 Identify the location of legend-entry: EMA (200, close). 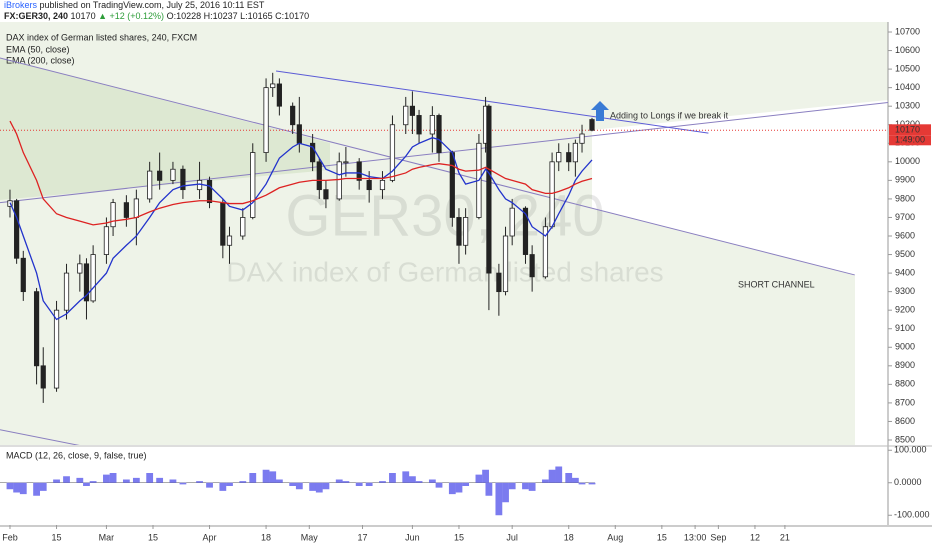
(40, 60).